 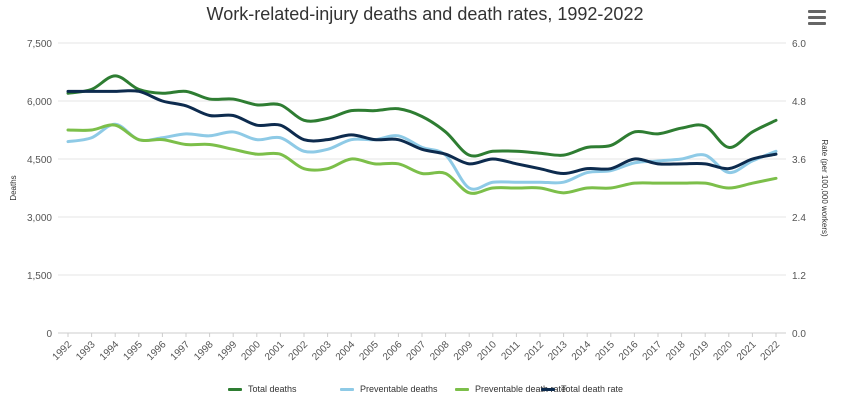 I want to click on x-tick-label: 2022, so click(x=771, y=351).